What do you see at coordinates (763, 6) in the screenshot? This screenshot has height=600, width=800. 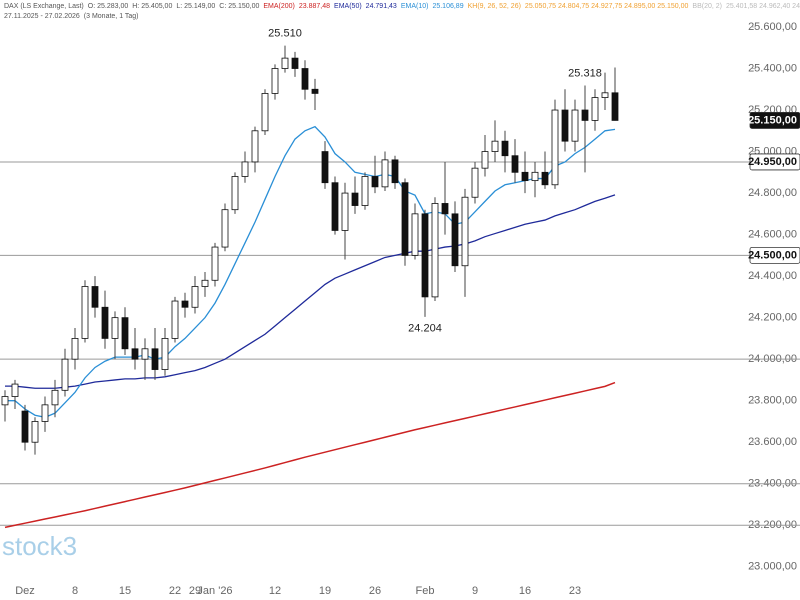 I see `indicator-value: 25.401,58 24.962,40 24.523,26` at bounding box center [763, 6].